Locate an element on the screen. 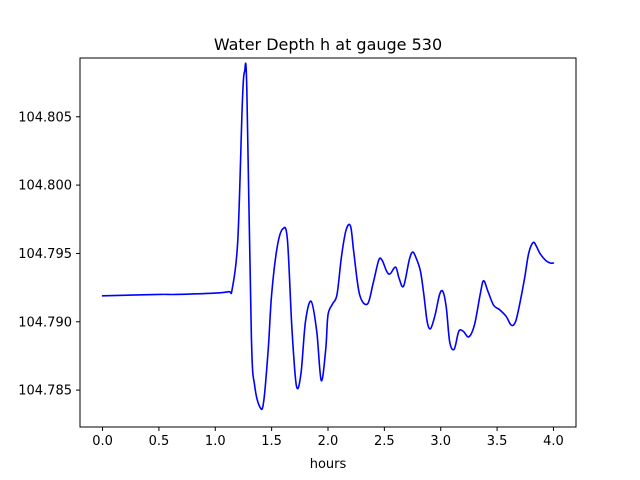 This screenshot has width=640, height=480. y-tick-label: 104.805 is located at coordinates (45, 117).